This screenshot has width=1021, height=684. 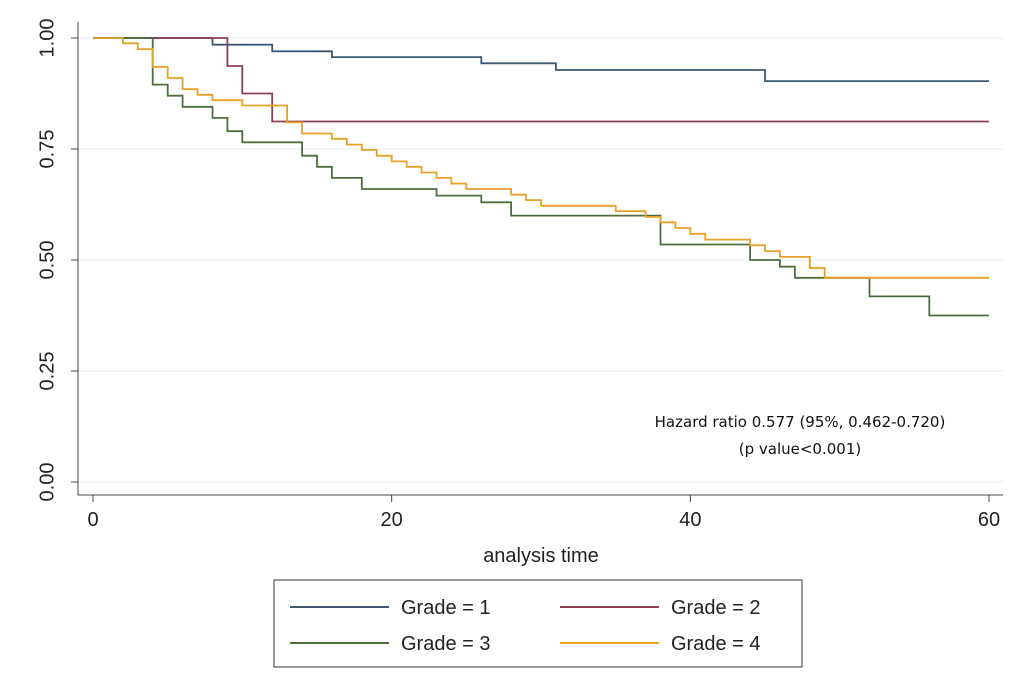 What do you see at coordinates (690, 520) in the screenshot?
I see `x-tick-label: 40` at bounding box center [690, 520].